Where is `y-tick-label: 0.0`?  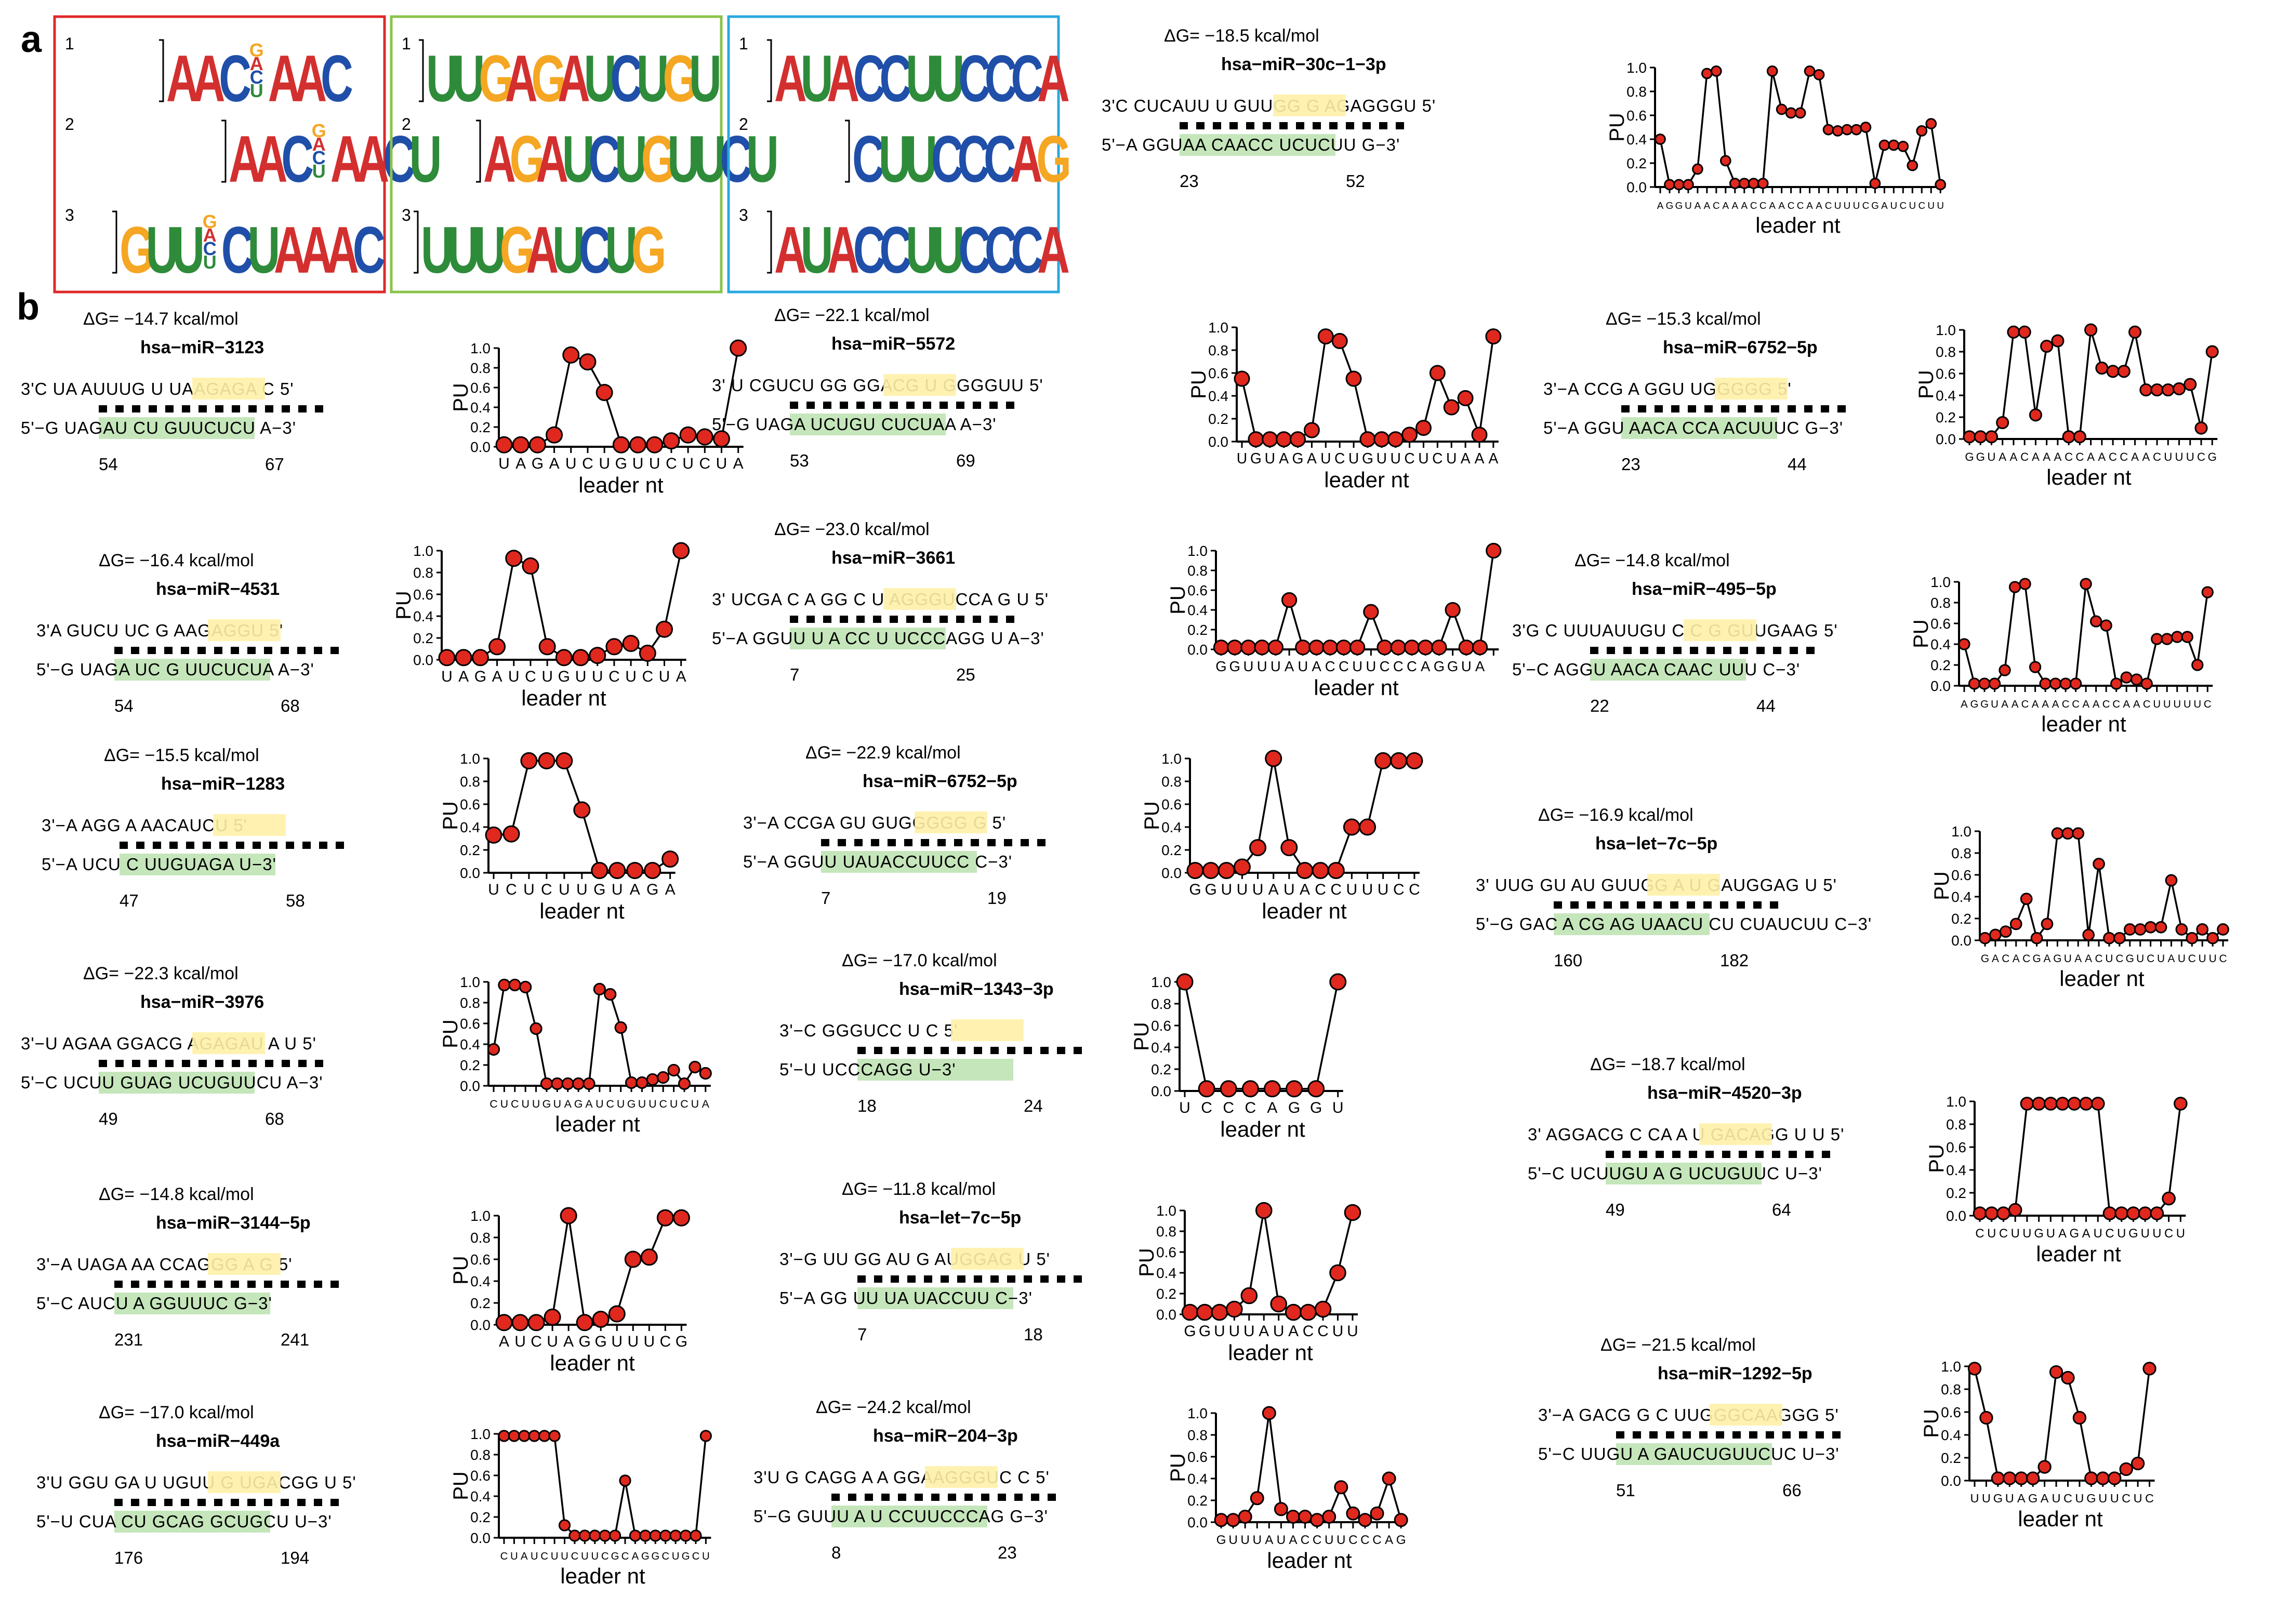
y-tick-label: 0.0 is located at coordinates (1636, 187).